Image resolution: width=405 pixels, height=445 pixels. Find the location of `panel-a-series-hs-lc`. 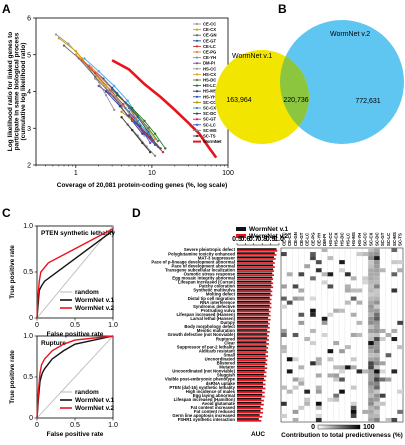

panel-a-series-hs-lc is located at coordinates (141, 121).